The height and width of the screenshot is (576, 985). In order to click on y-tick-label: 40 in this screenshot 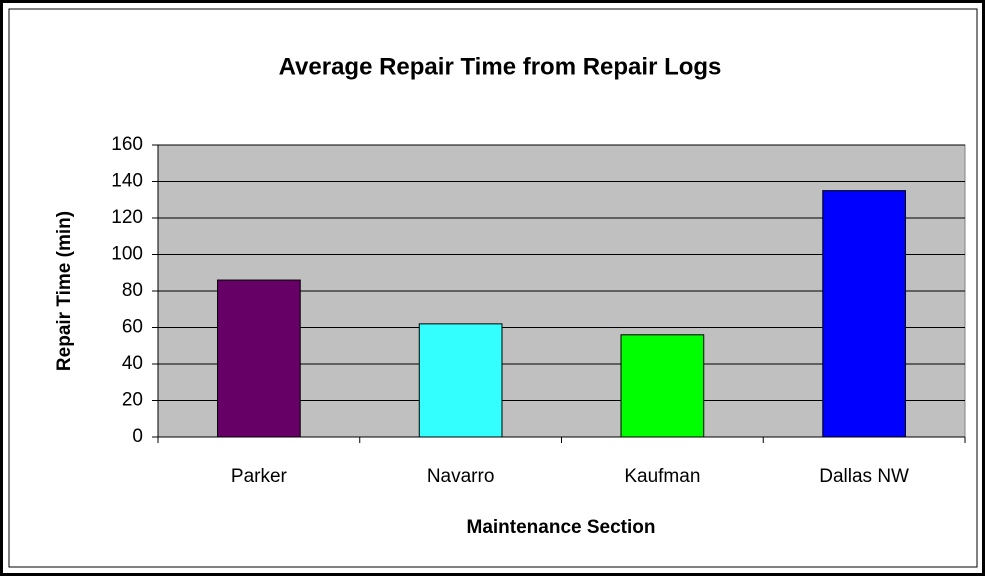, I will do `click(132, 363)`.